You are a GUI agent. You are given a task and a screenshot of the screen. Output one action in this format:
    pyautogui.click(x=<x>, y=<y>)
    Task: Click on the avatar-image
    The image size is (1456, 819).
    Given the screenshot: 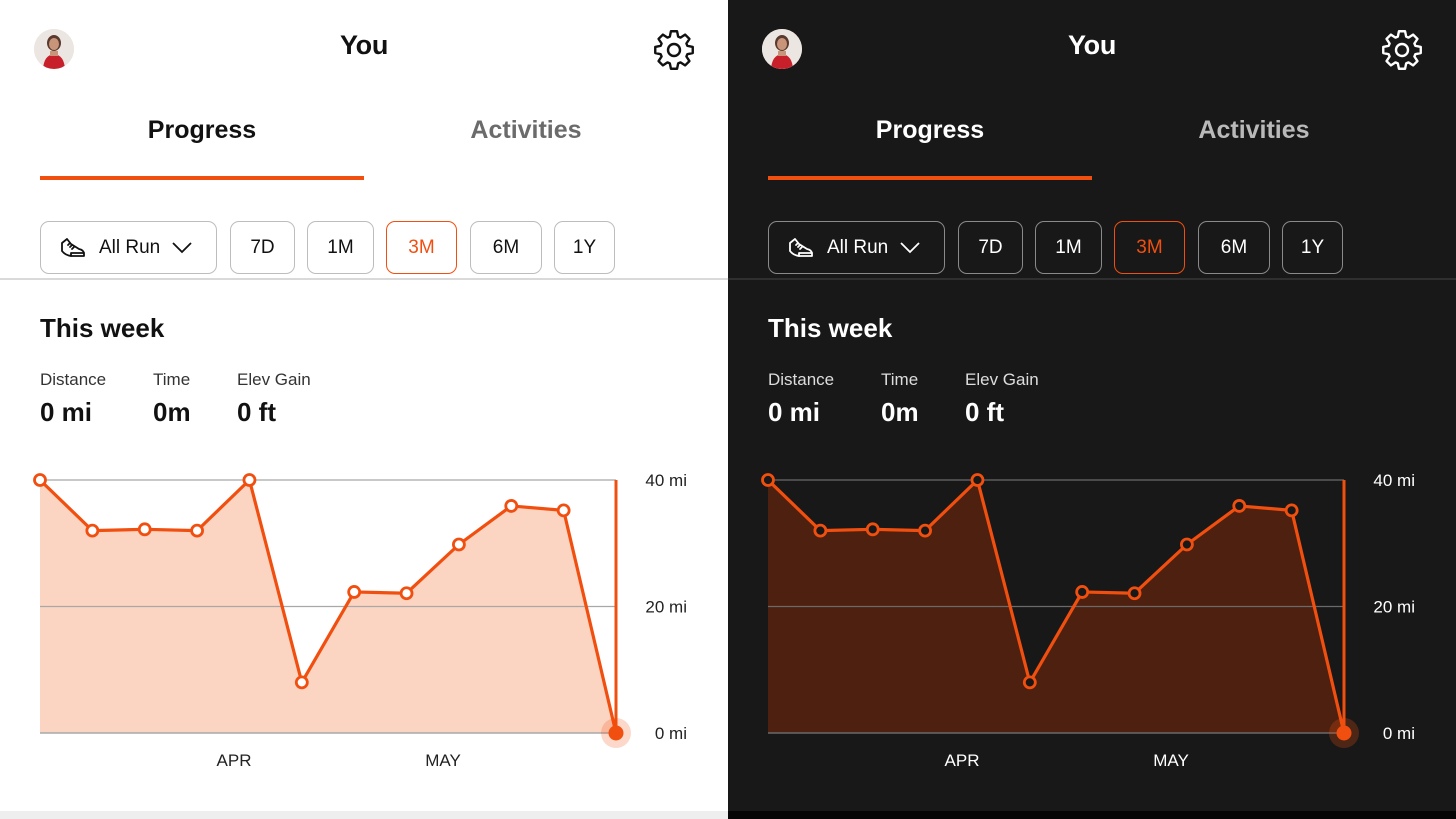 What is the action you would take?
    pyautogui.click(x=782, y=49)
    